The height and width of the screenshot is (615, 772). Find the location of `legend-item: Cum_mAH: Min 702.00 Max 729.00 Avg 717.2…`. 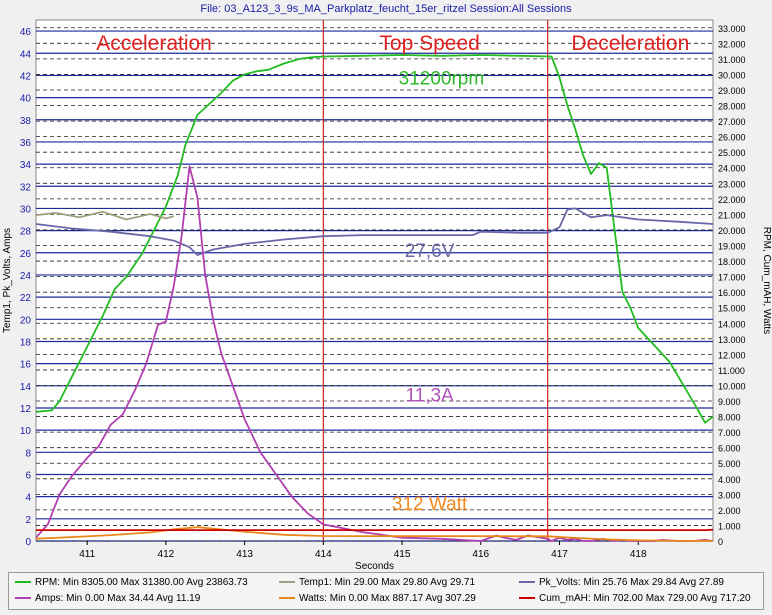

legend-item: Cum_mAH: Min 702.00 Max 729.00 Avg 717.2… is located at coordinates (635, 598).